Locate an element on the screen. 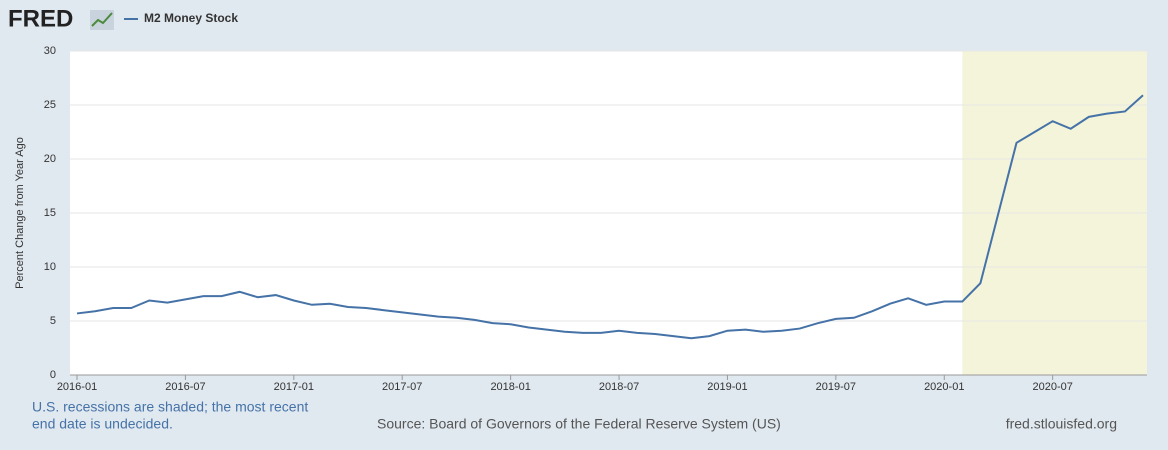 The width and height of the screenshot is (1168, 450). legend-label: M2 Money Stock is located at coordinates (191, 18).